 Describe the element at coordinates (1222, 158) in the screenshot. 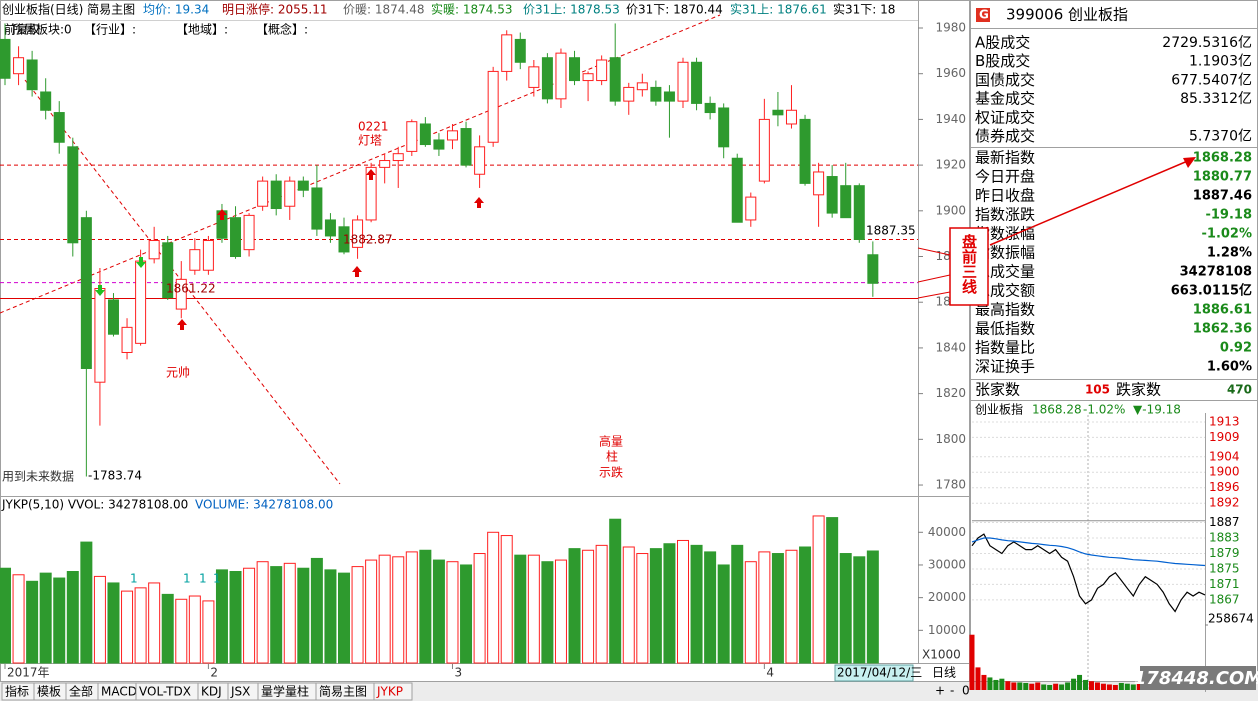

I see `index-value: 1868.28` at that location.